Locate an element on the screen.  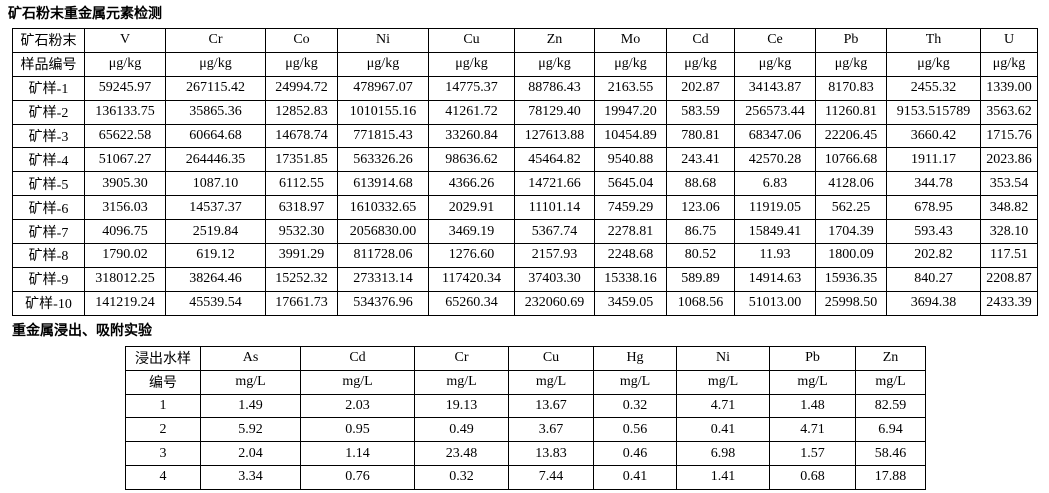
table-cell: 3 is located at coordinates (163, 453).